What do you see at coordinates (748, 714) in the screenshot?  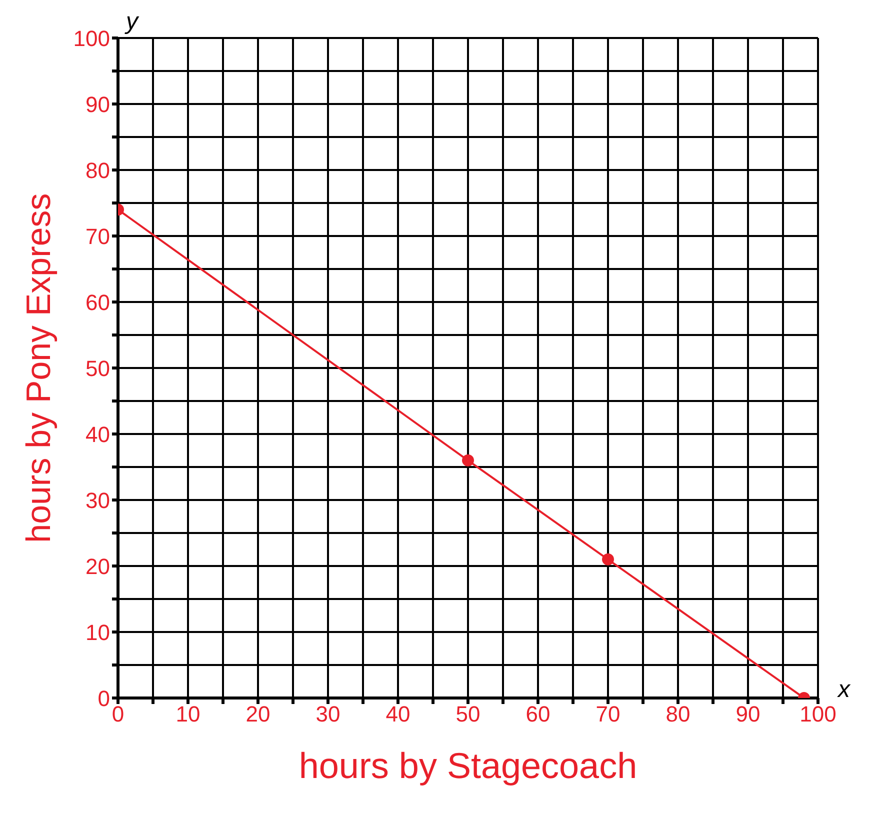 I see `x-tick-label: 90` at bounding box center [748, 714].